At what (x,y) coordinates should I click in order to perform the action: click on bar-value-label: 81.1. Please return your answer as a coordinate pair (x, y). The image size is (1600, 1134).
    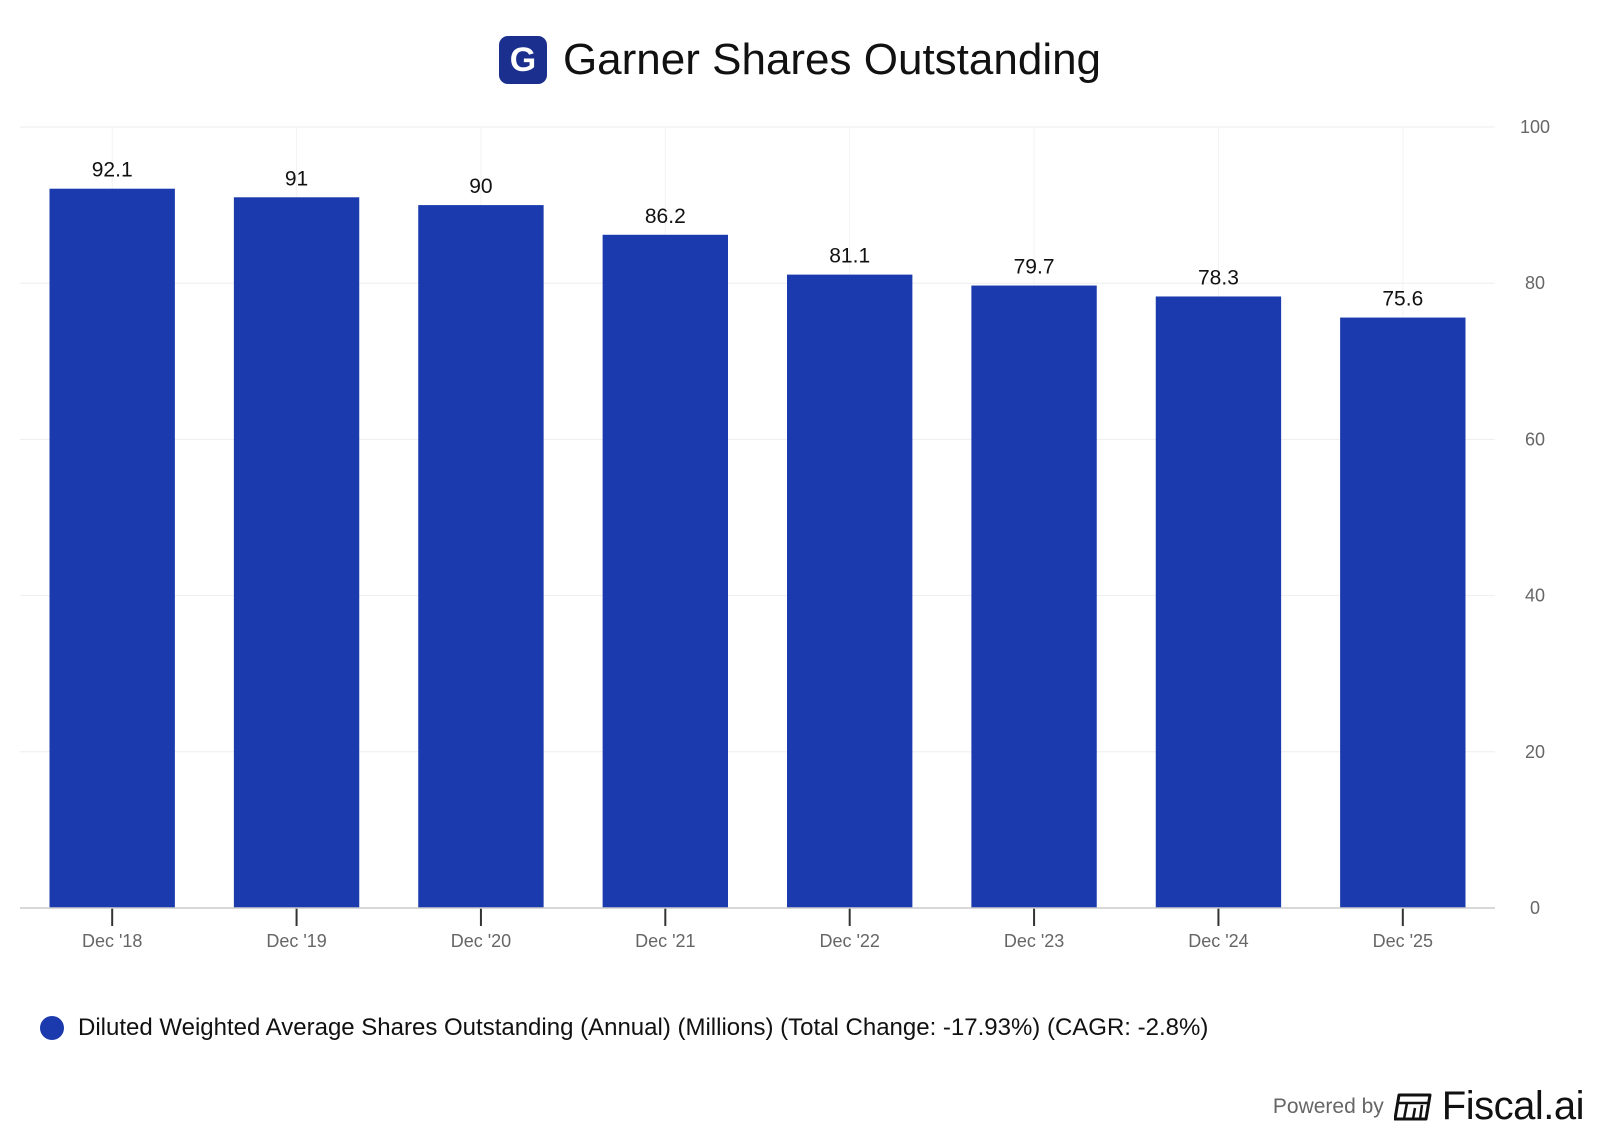
    Looking at the image, I should click on (849, 256).